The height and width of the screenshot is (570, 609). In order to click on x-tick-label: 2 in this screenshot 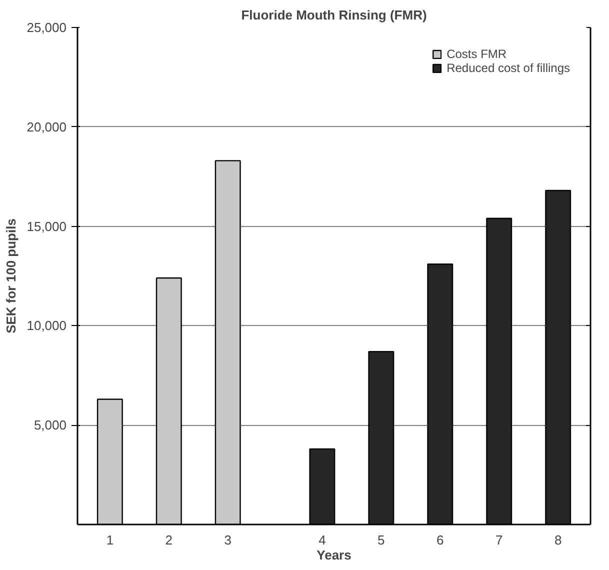, I will do `click(169, 540)`.